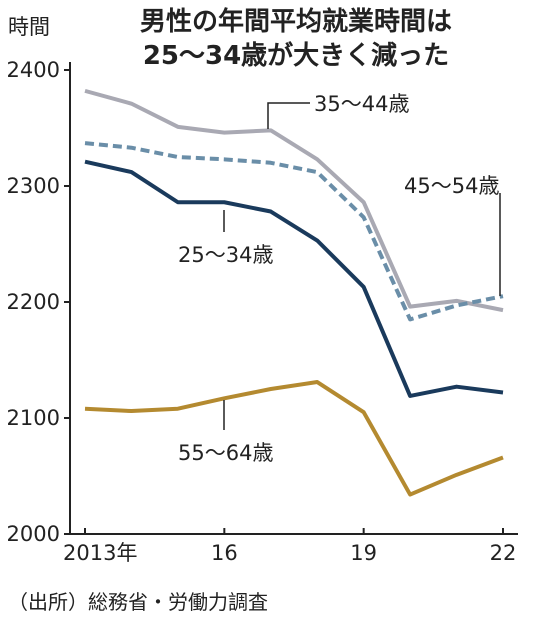 This screenshot has height=621, width=536. What do you see at coordinates (29, 27) in the screenshot?
I see `y-axis-label: 時間` at bounding box center [29, 27].